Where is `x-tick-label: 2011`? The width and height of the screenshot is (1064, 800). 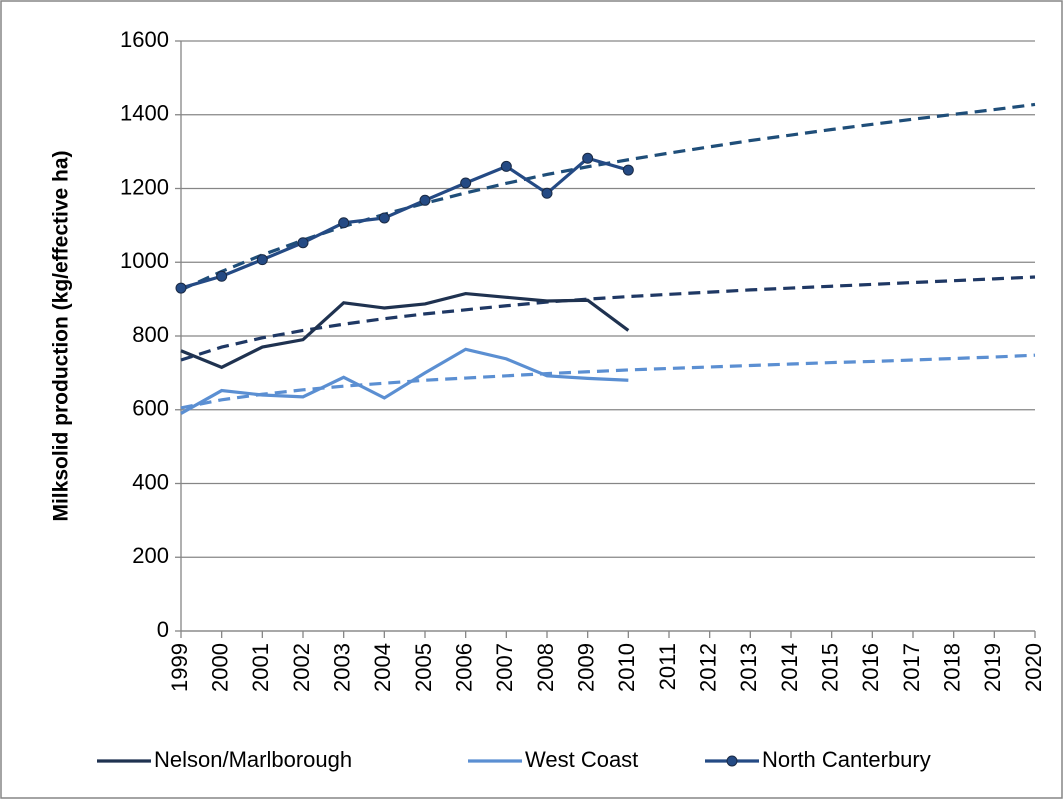
x-tick-label: 2011 is located at coordinates (667, 666).